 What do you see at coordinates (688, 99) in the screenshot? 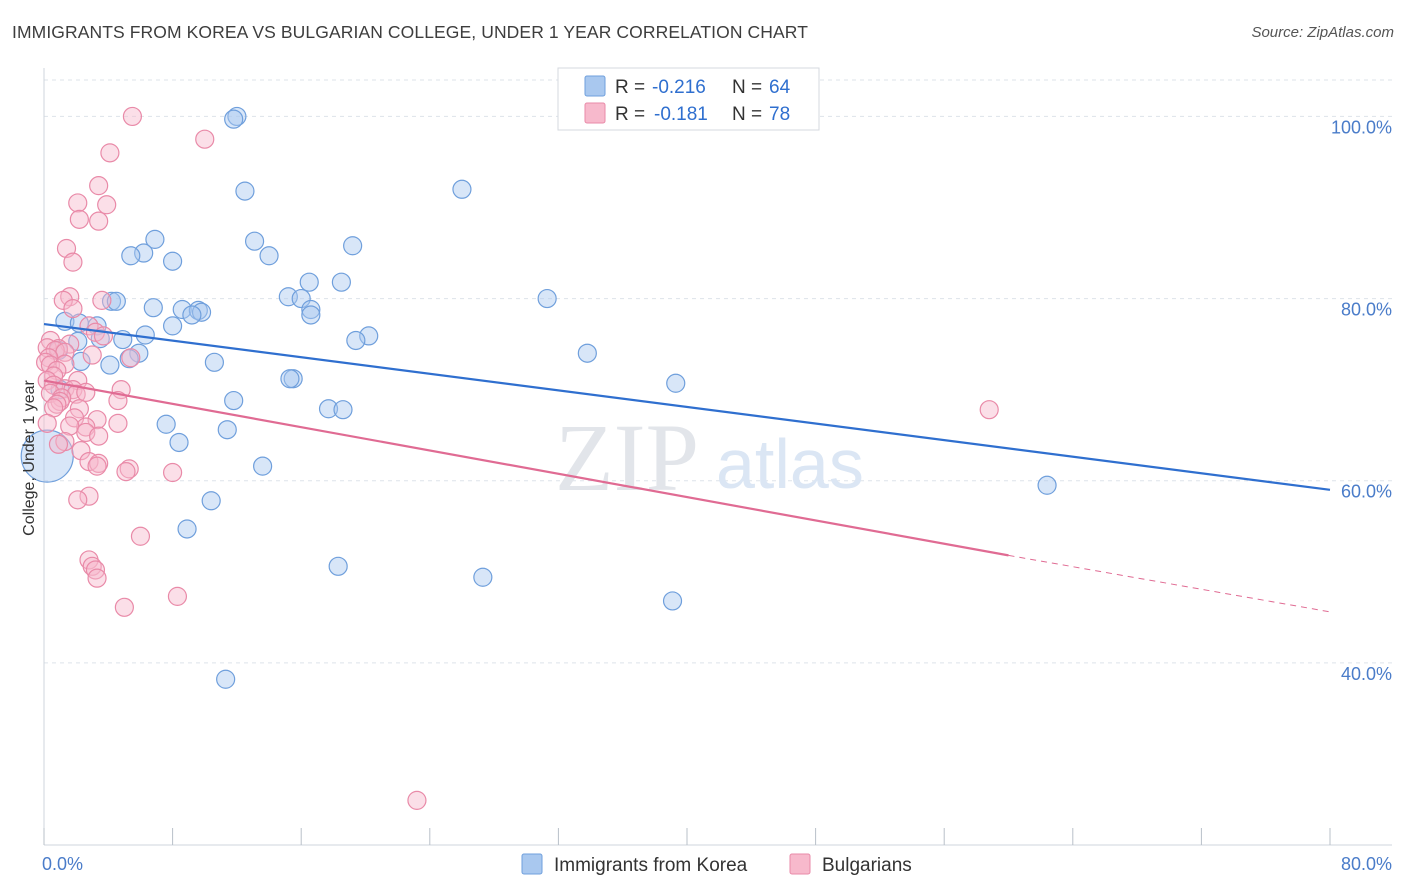
I see `stats-box: R = -0.216 N = 64 R = -0.181 N = 78` at bounding box center [688, 99].